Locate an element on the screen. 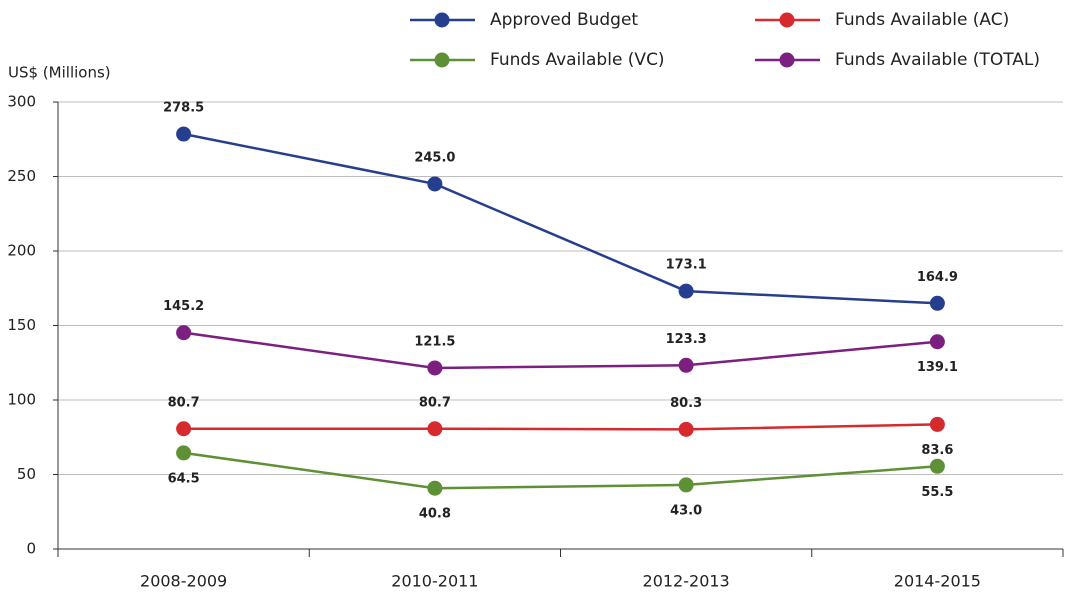 The height and width of the screenshot is (595, 1065). value-label: 83.6 is located at coordinates (937, 450).